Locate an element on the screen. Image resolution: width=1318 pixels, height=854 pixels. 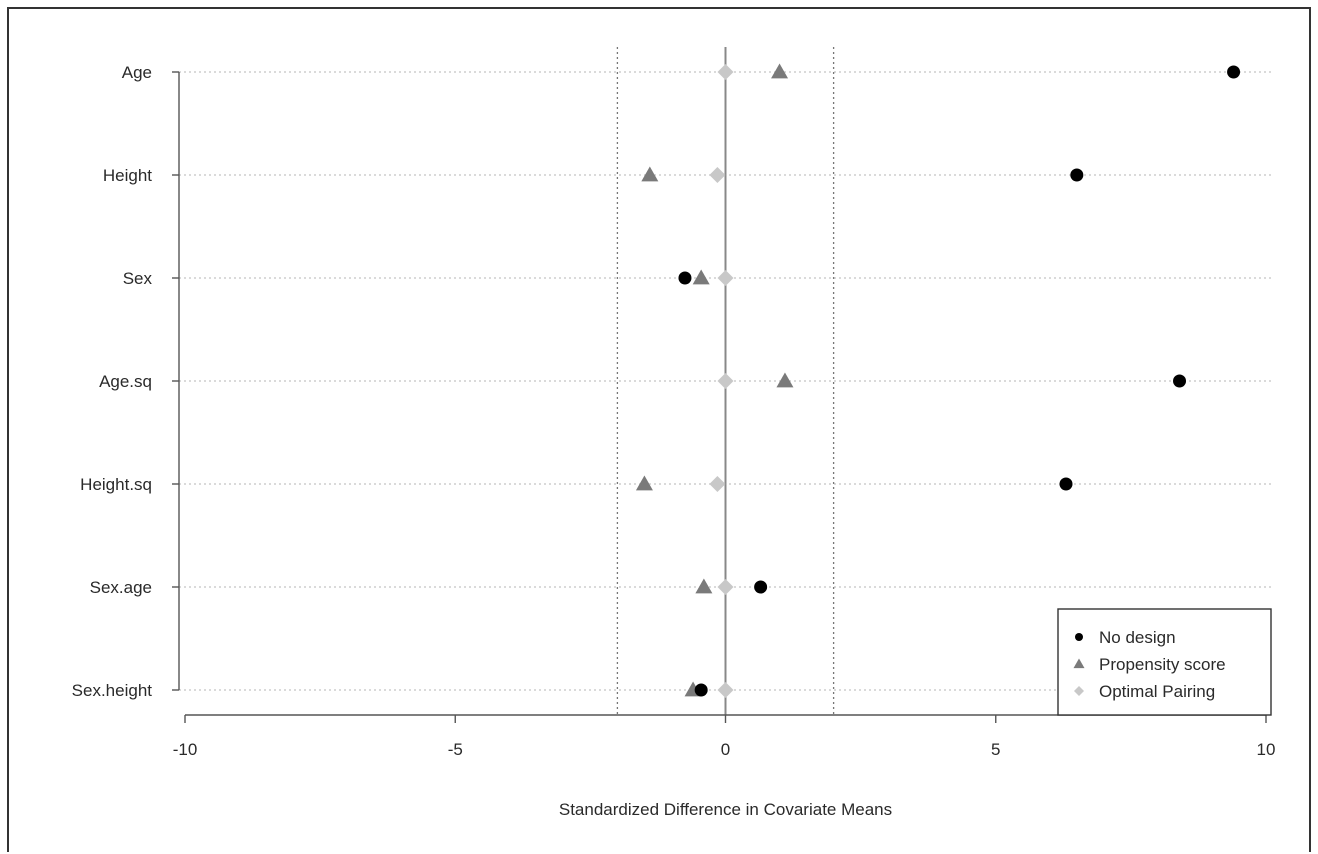
legend-marker-no-design is located at coordinates (1079, 637).